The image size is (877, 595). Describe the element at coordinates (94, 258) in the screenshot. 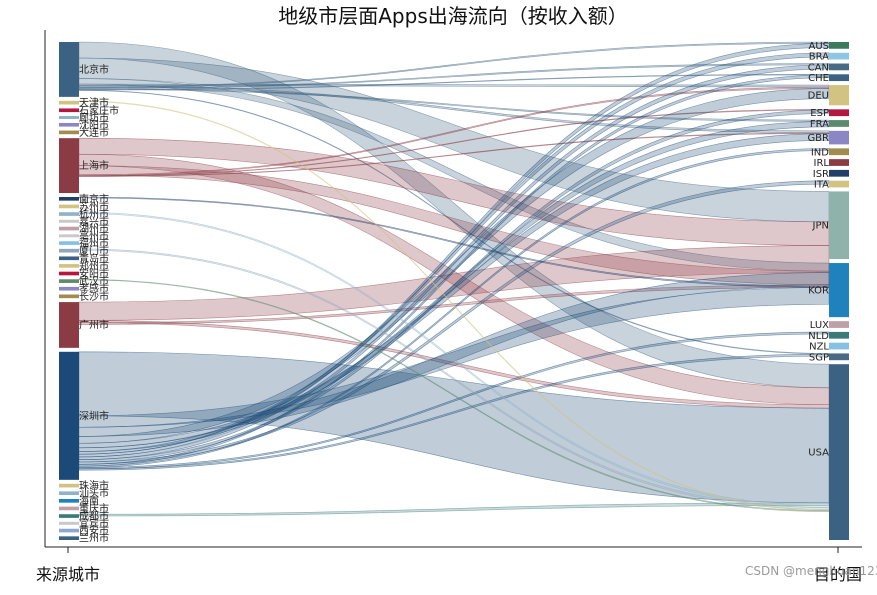

I see `source-node-label: 青岛市` at that location.